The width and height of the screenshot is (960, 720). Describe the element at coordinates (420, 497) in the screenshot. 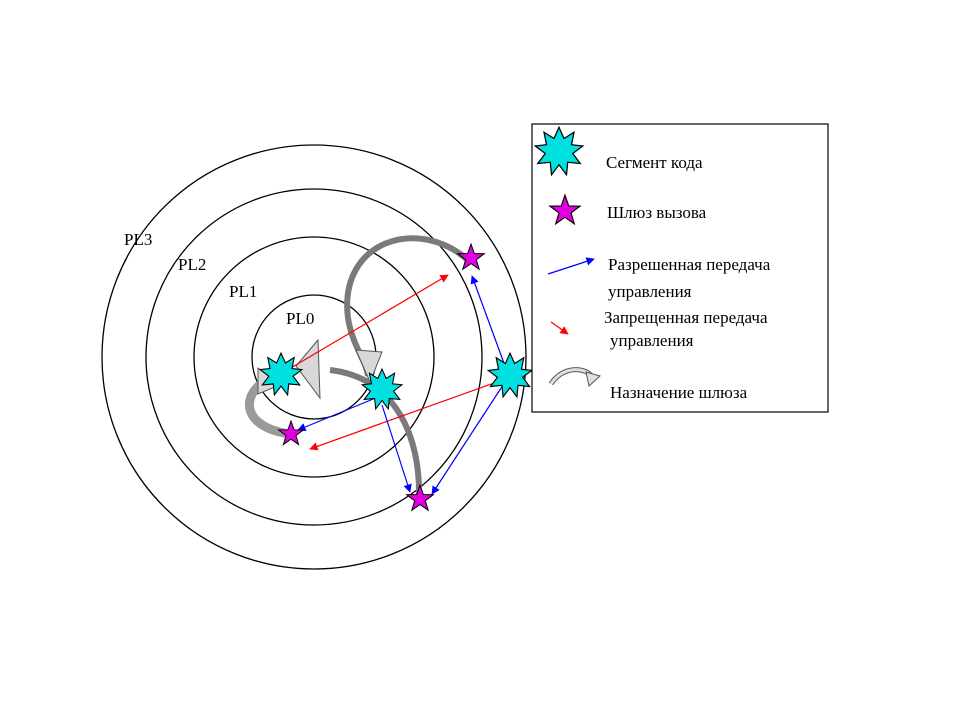

I see `call-gate-pl2-bottom` at that location.